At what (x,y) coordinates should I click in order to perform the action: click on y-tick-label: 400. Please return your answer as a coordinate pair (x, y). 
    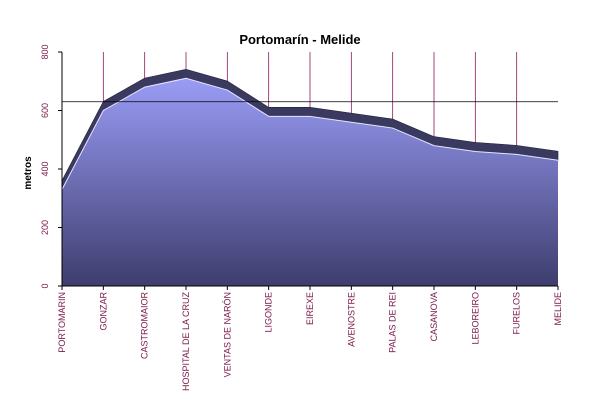
    Looking at the image, I should click on (45, 168).